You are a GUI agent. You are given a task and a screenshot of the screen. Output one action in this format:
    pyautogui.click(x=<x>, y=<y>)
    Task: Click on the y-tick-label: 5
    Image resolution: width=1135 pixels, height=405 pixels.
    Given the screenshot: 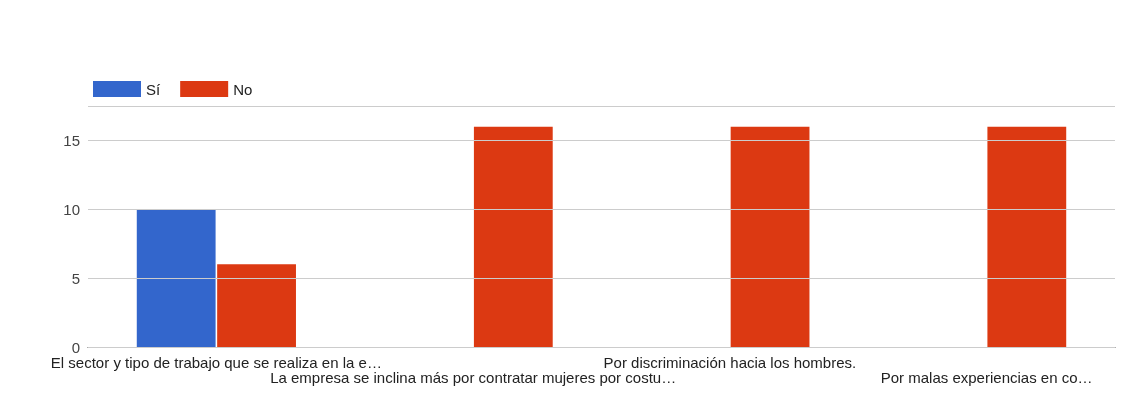 What is the action you would take?
    pyautogui.click(x=75, y=278)
    